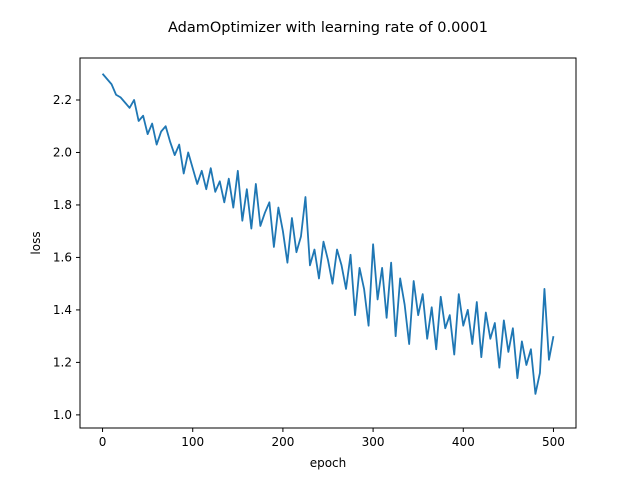  What do you see at coordinates (62, 257) in the screenshot?
I see `y-tick-label: 1.6` at bounding box center [62, 257].